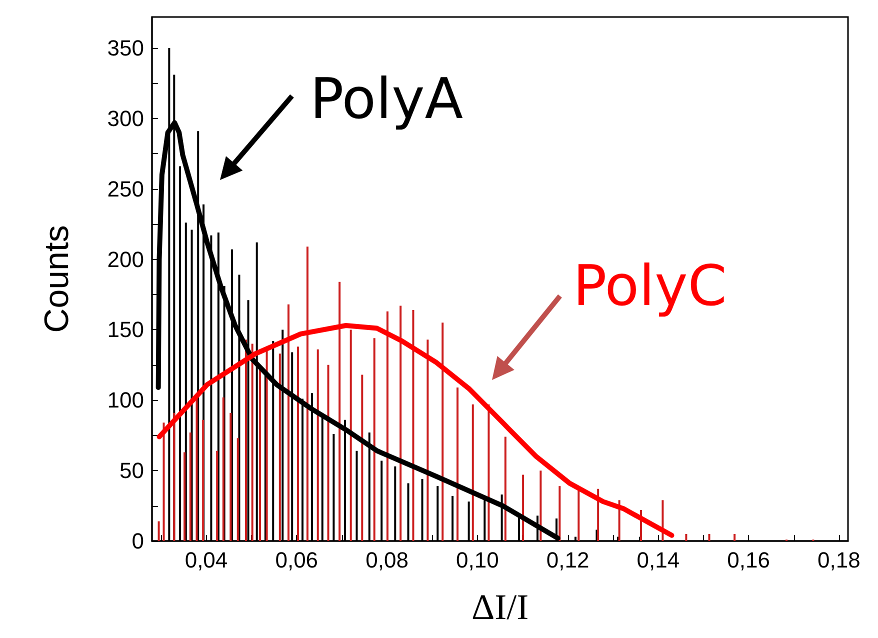 This screenshot has width=878, height=638. What do you see at coordinates (568, 560) in the screenshot?
I see `x-tick-label: 0,12` at bounding box center [568, 560].